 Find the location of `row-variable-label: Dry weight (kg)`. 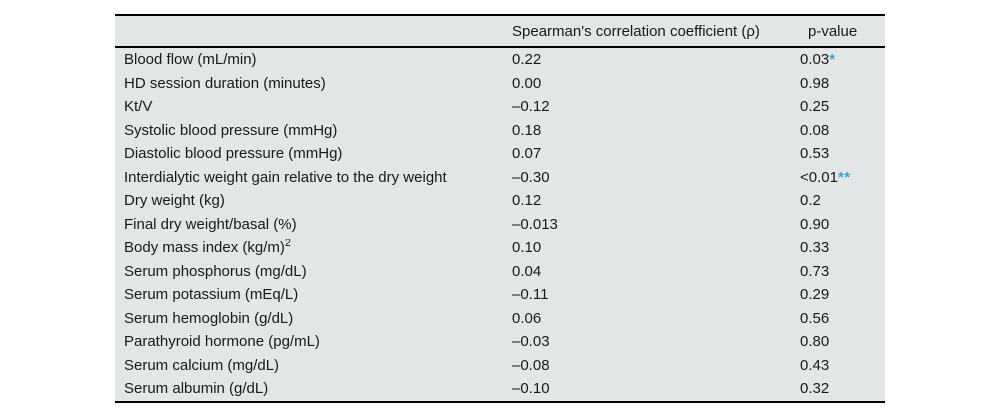

row-variable-label: Dry weight (kg) is located at coordinates (174, 201).